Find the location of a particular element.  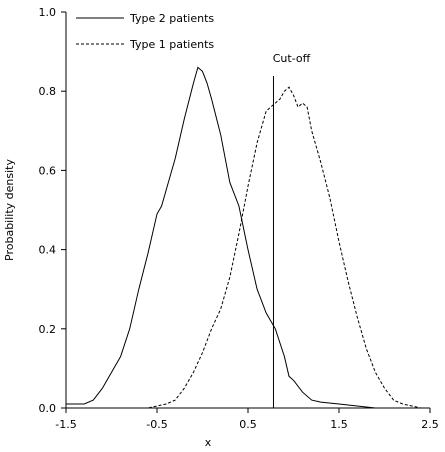

y-tick-label: 0.2 is located at coordinates (48, 329).